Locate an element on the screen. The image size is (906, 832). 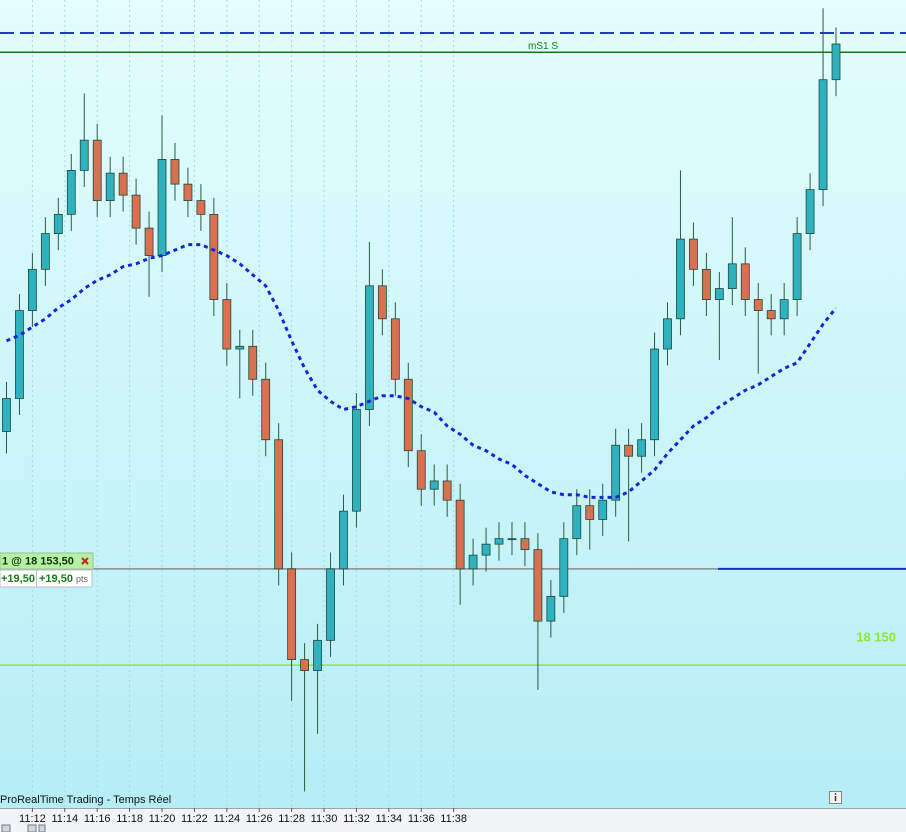
position-gain-box is located at coordinates (46, 578).